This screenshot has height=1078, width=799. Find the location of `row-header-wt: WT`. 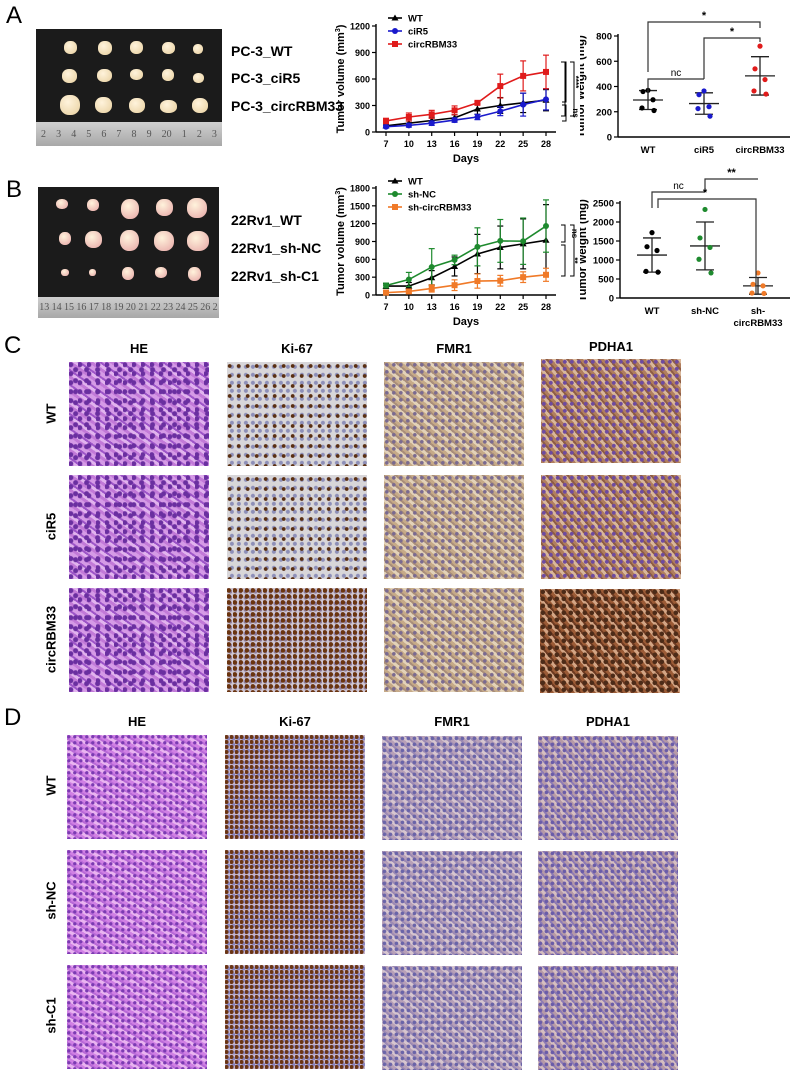

row-header-wt: WT is located at coordinates (51, 413).